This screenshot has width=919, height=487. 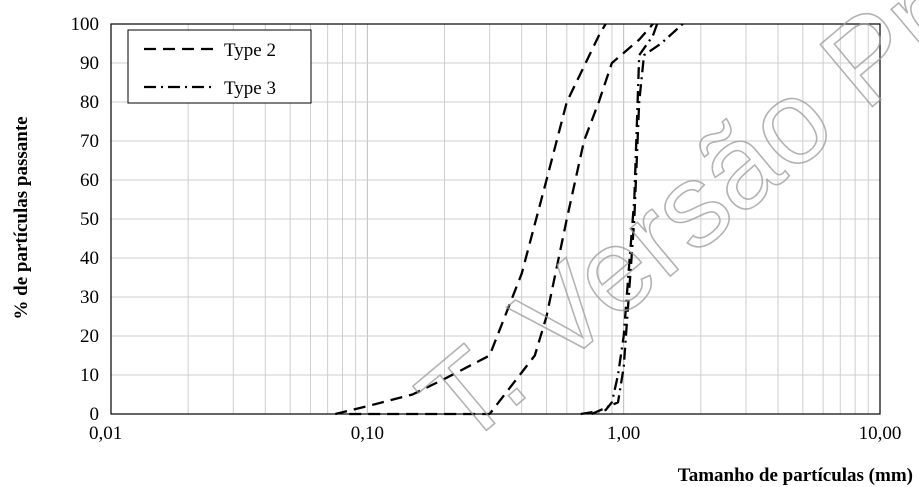 What do you see at coordinates (250, 88) in the screenshot?
I see `legend-label-type-3: Type 3` at bounding box center [250, 88].